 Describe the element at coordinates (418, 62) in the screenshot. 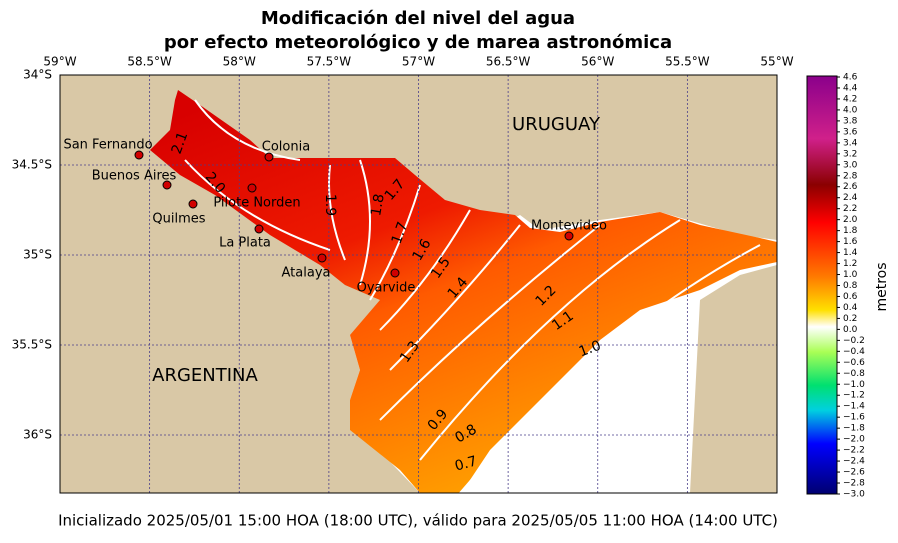

I see `x-tick-label: 57°W` at that location.